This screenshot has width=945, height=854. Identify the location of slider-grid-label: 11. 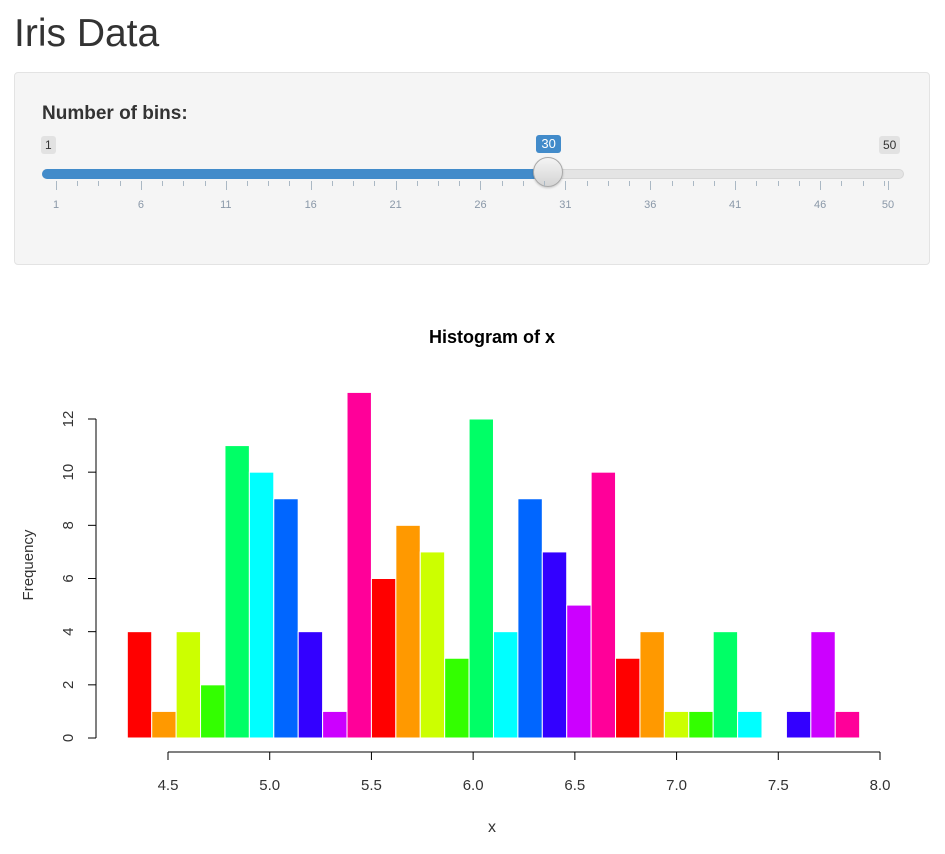
(226, 205).